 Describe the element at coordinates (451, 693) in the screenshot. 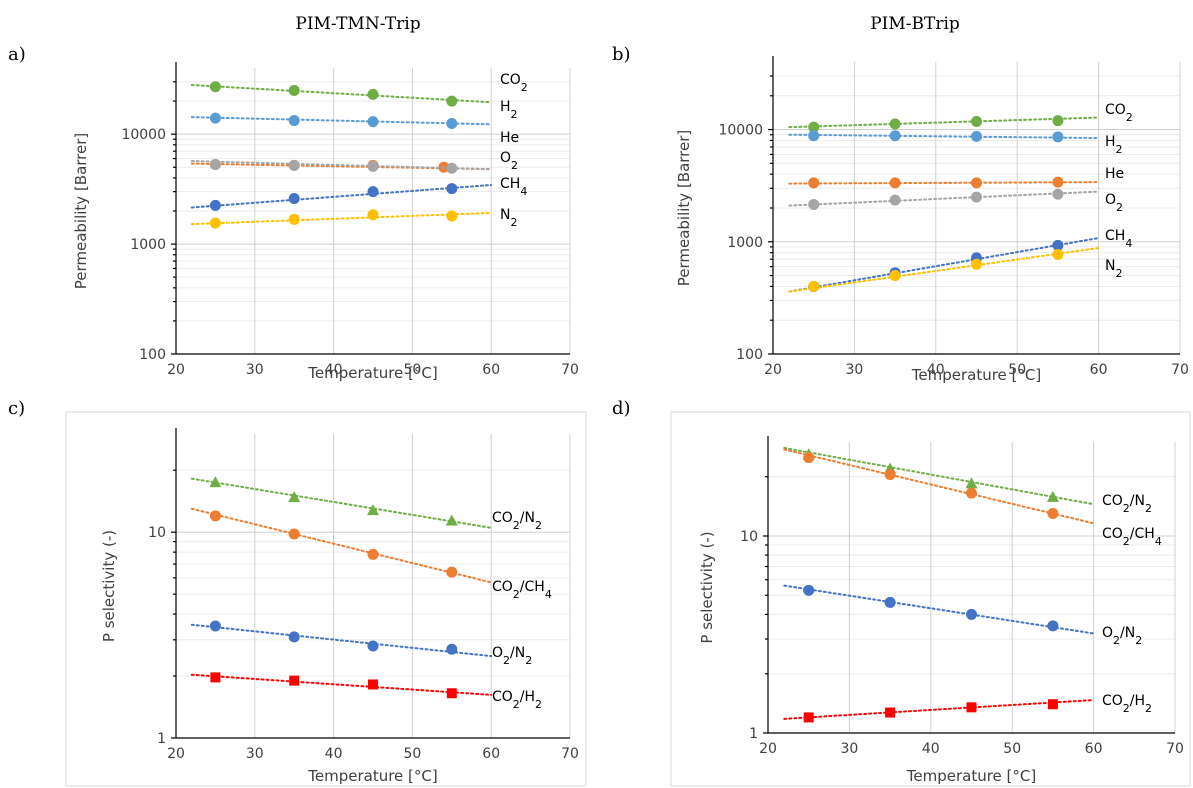

I see `panel-c-series-co2-h2-point` at that location.